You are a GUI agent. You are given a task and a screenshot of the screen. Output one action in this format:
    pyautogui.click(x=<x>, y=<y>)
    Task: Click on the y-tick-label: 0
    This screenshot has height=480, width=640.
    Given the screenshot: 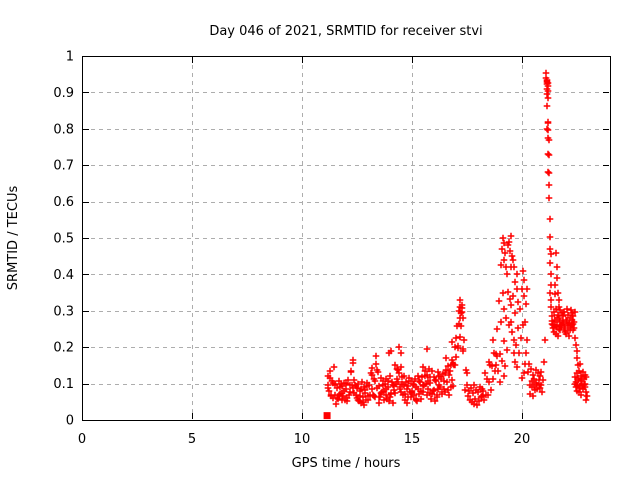 What is the action you would take?
    pyautogui.click(x=70, y=421)
    